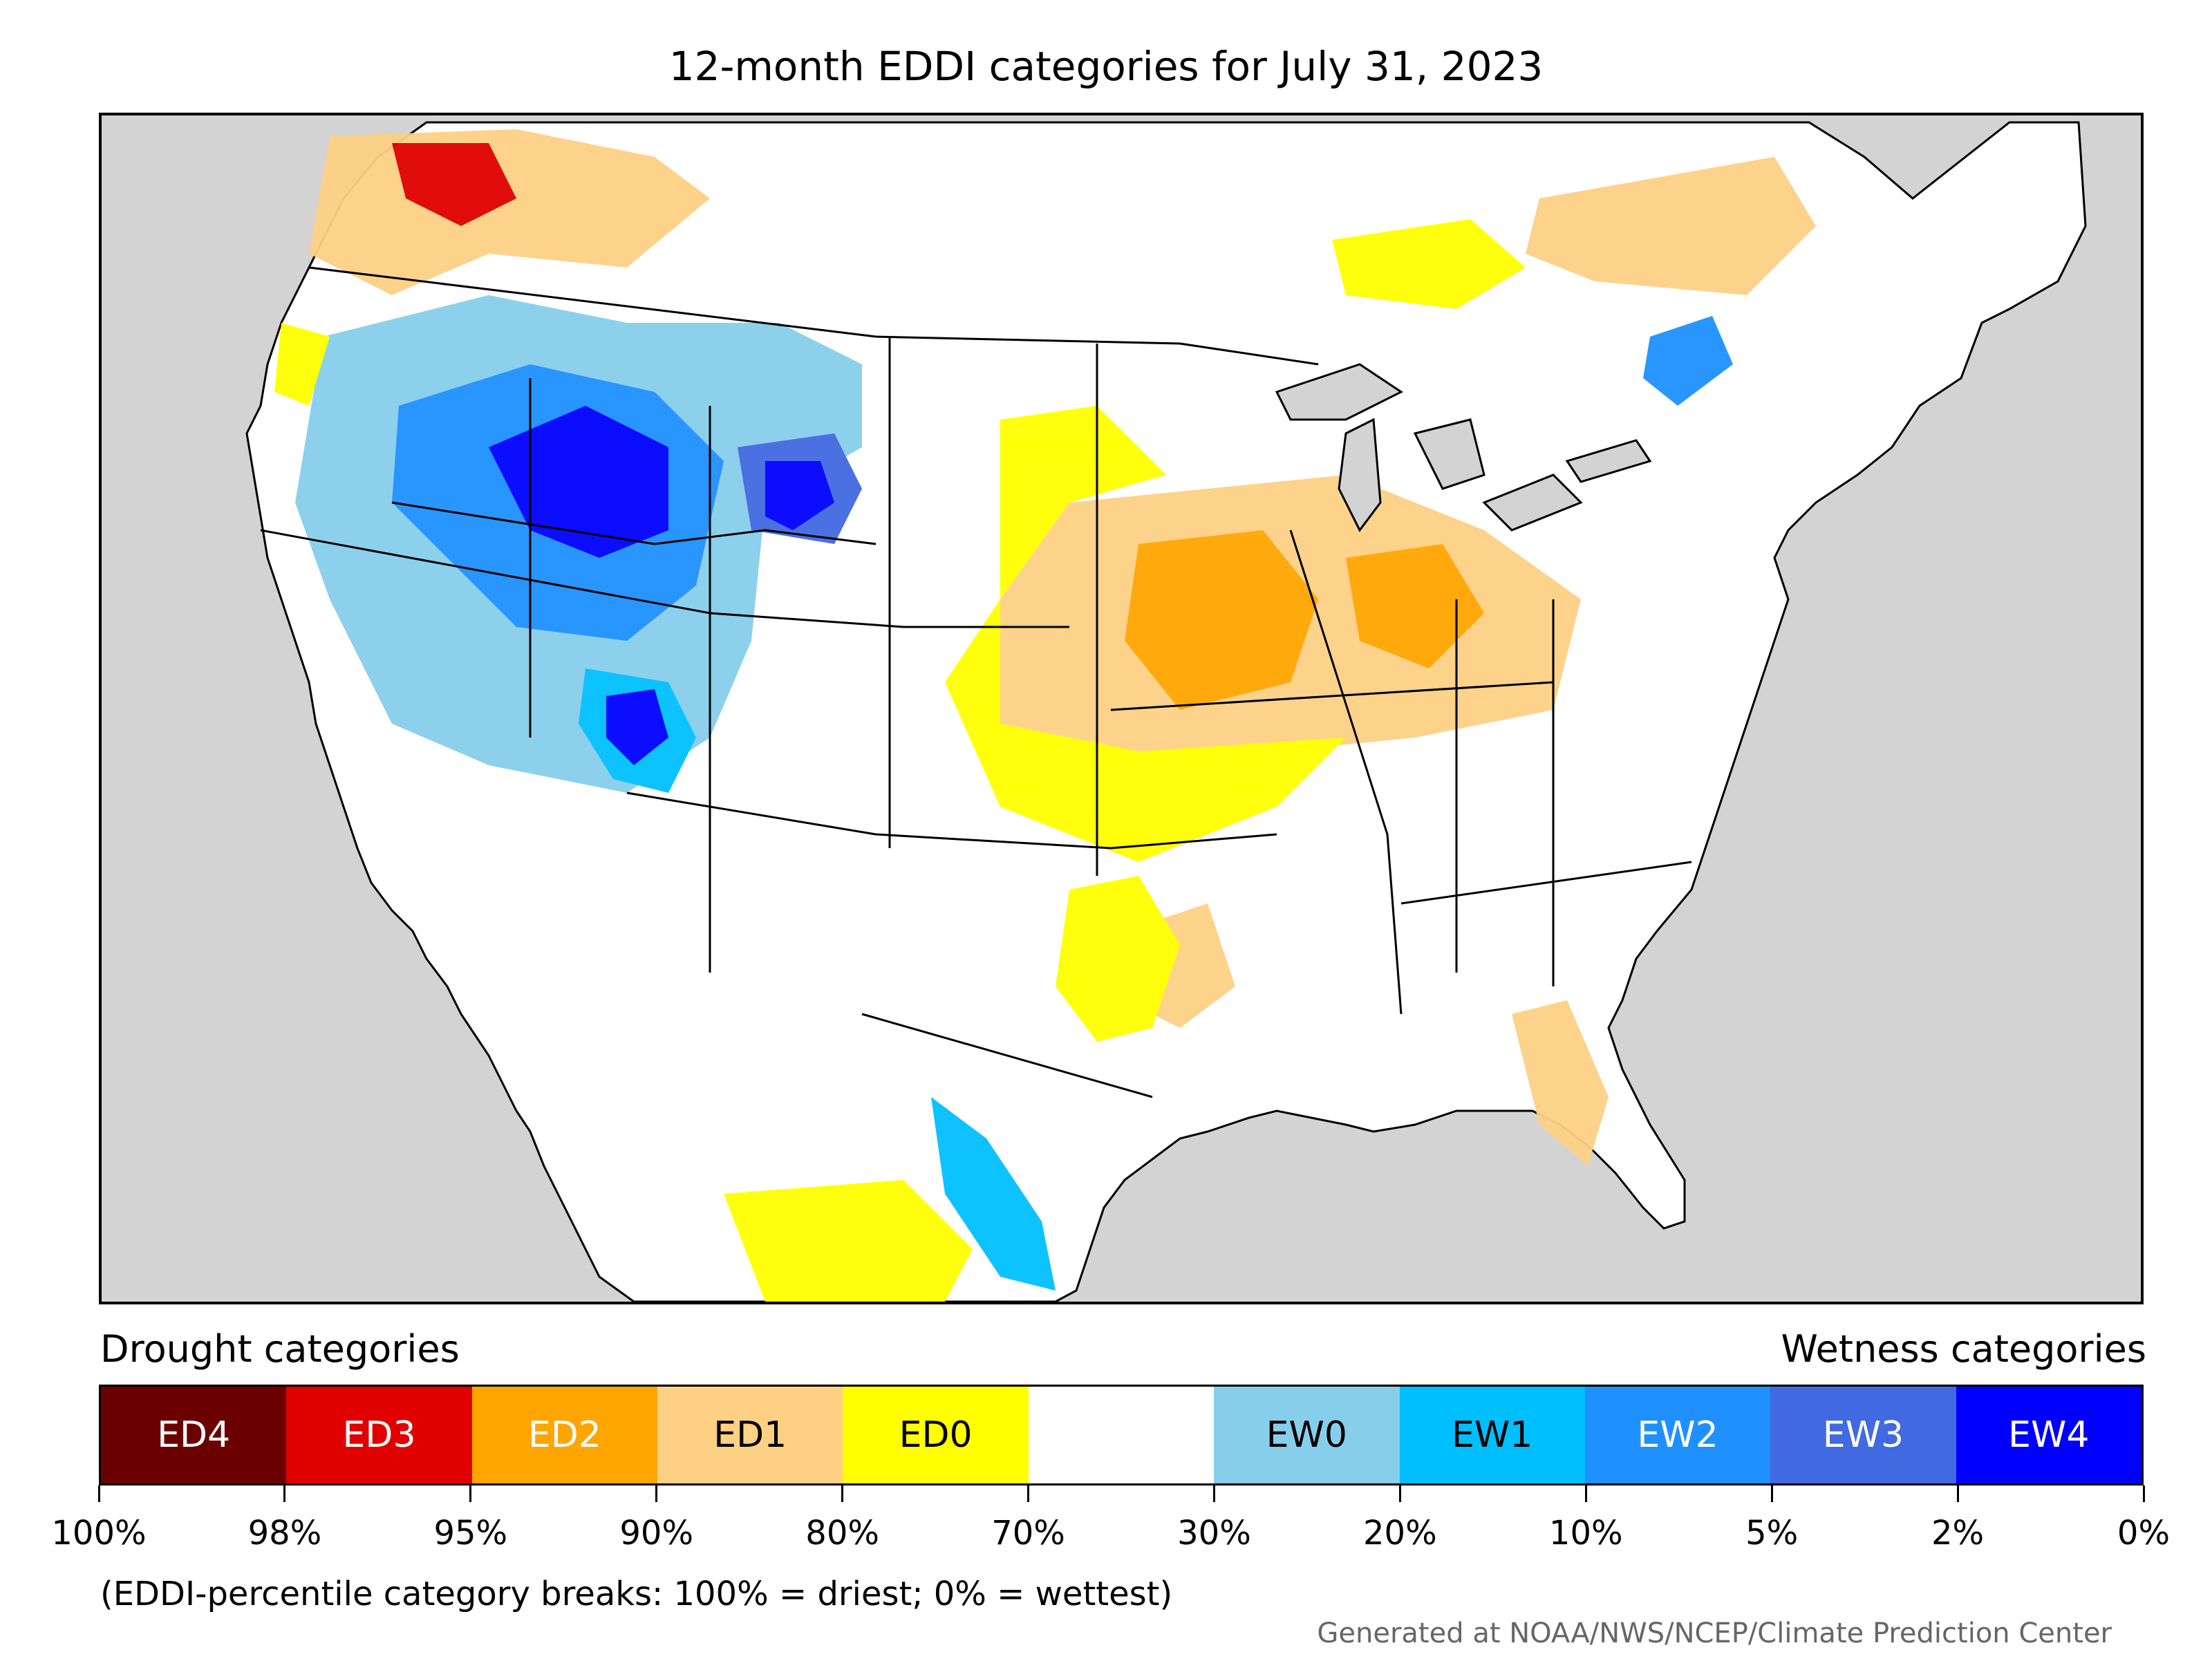 The image size is (2212, 1659). What do you see at coordinates (848, 1241) in the screenshot?
I see `ed0-mexico` at bounding box center [848, 1241].